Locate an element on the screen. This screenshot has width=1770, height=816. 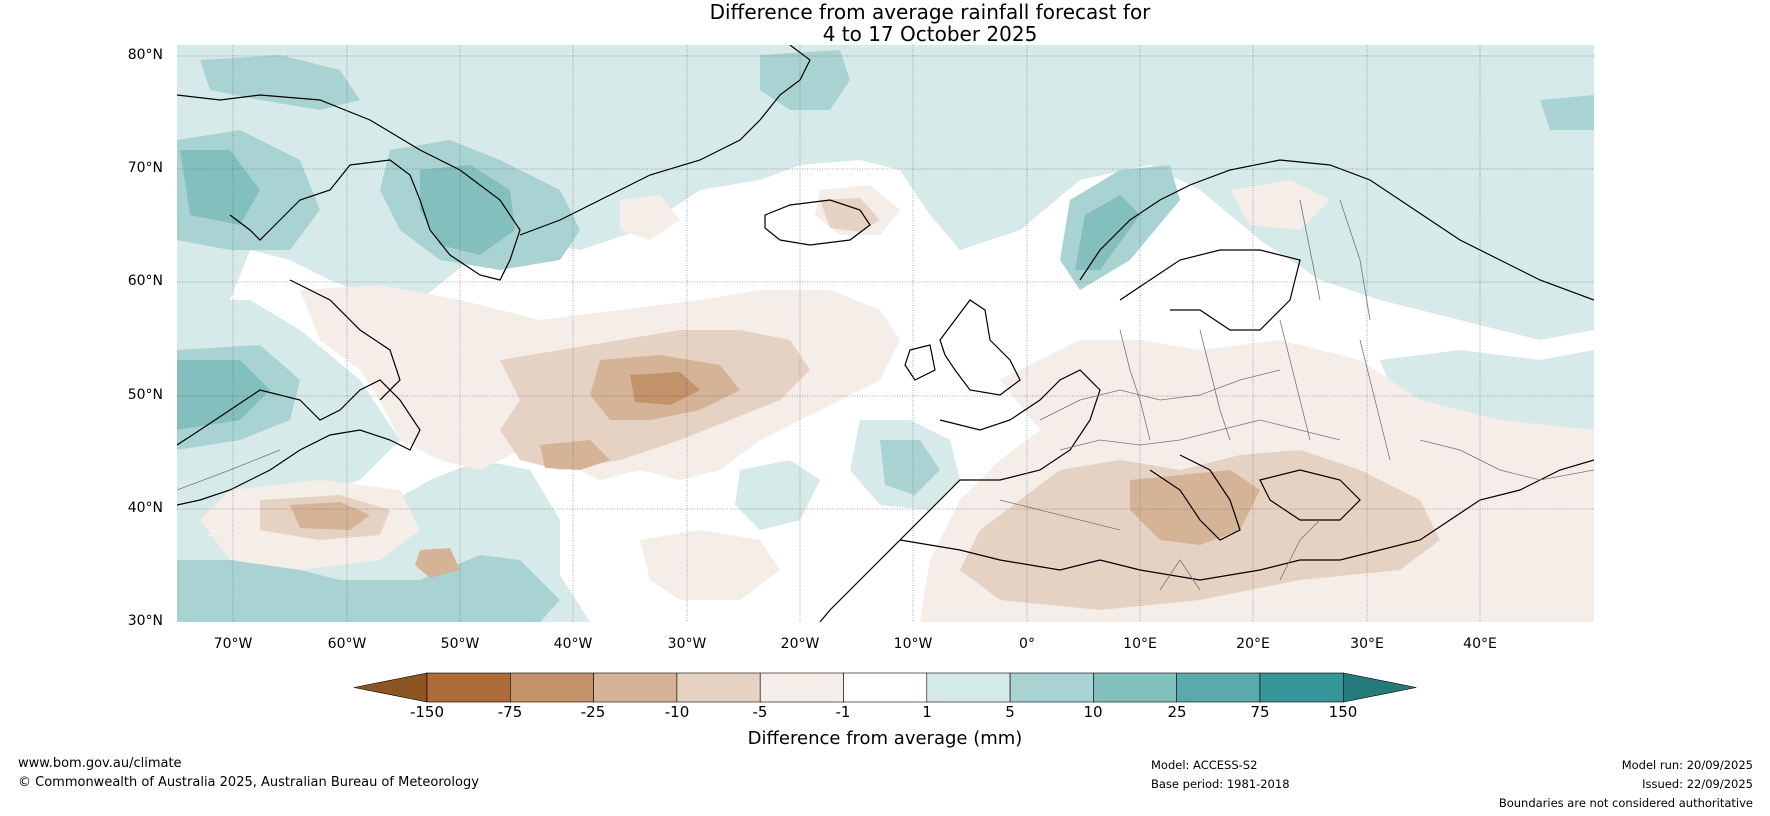
cb-tick-label: 1 is located at coordinates (927, 712).